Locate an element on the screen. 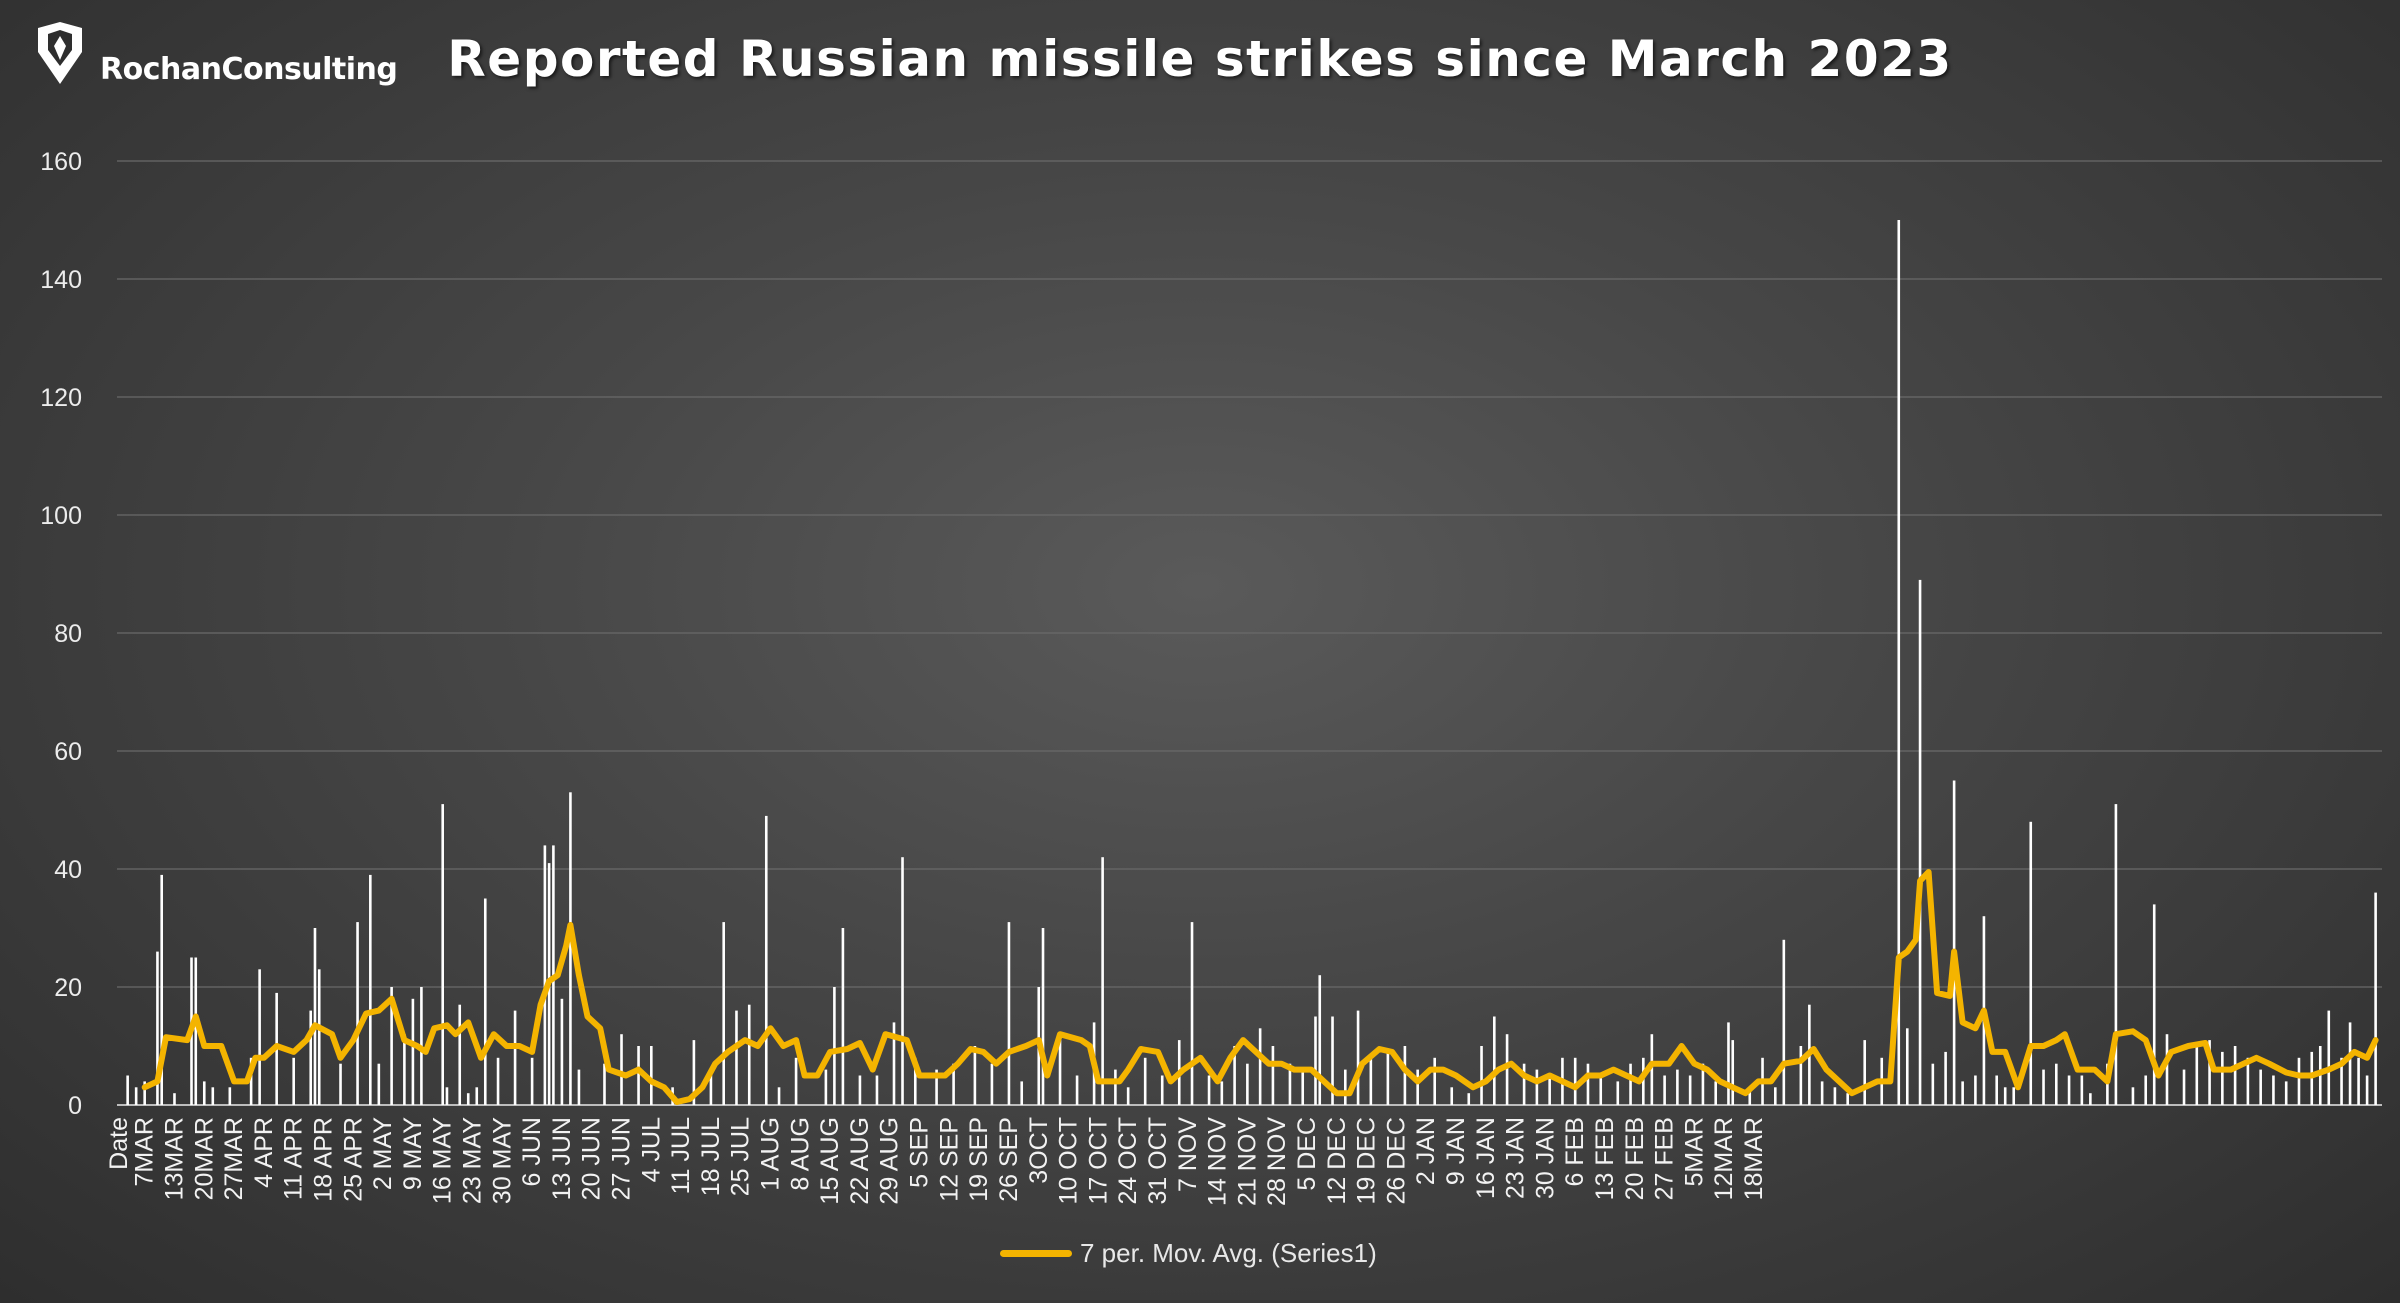  x-tick-label: 12 DEC is located at coordinates (1337, 1161).